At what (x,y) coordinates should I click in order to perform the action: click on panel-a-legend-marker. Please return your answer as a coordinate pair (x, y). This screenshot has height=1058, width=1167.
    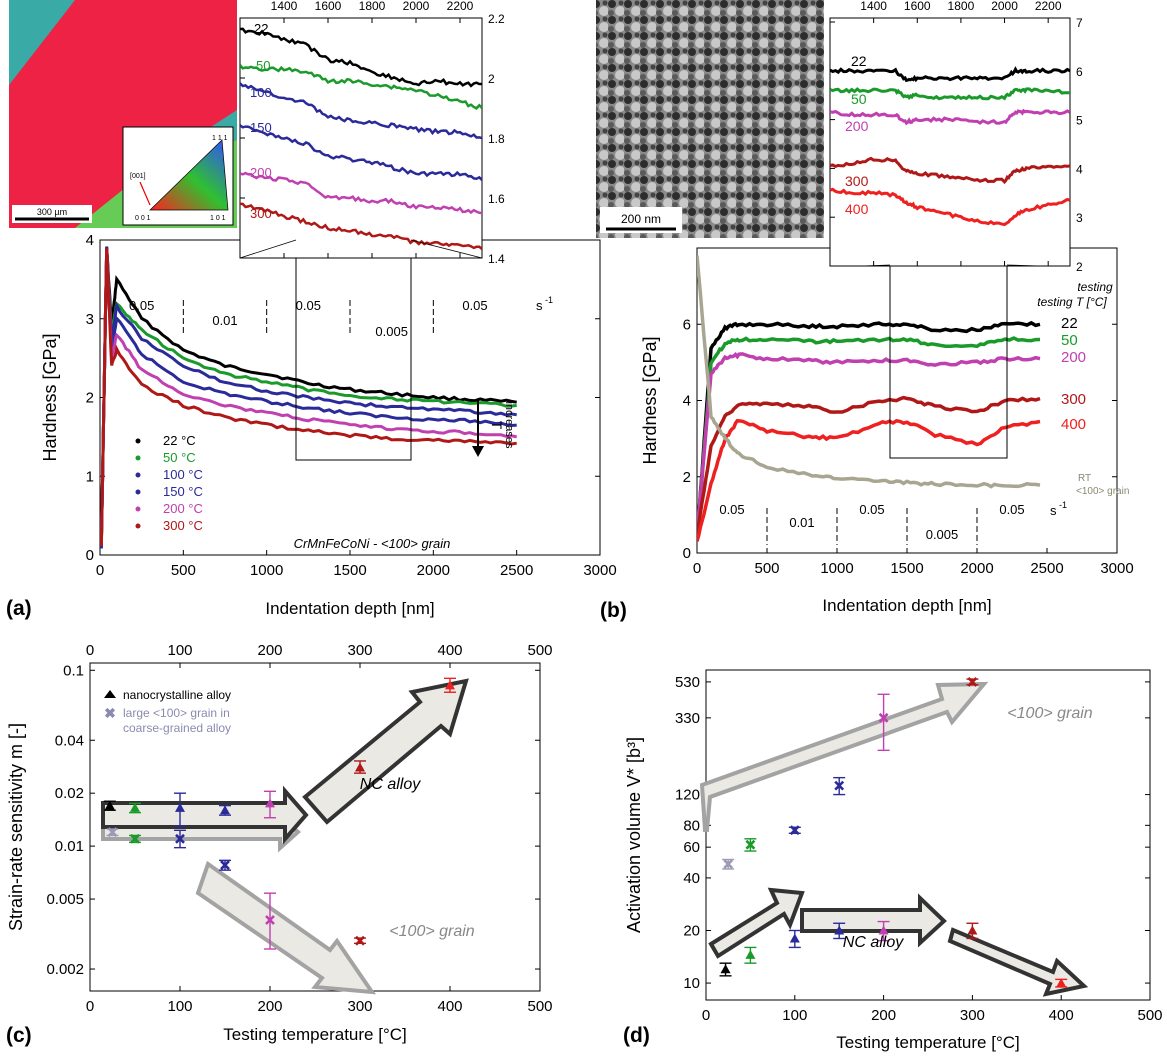
    Looking at the image, I should click on (138, 475).